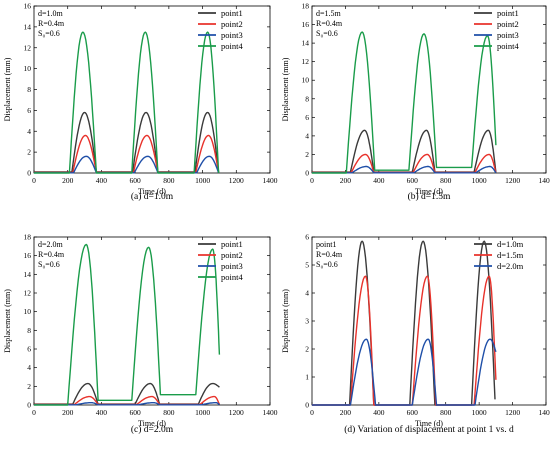  Describe the element at coordinates (404, 372) in the screenshot. I see `series-line-d-2-0m` at that location.